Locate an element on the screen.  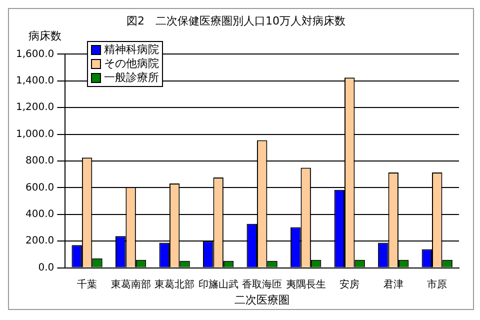
y-axis-title: 病床数 is located at coordinates (45, 36).